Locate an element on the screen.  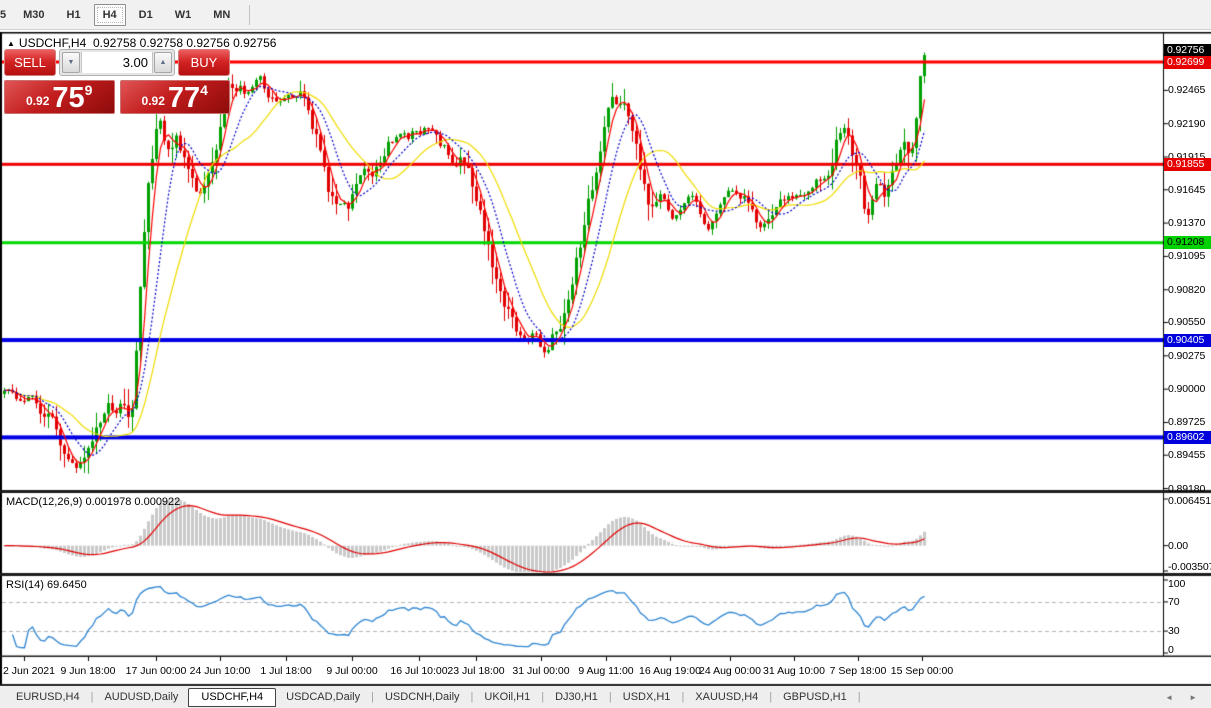
chevron-up-icon: ▲ is located at coordinates (163, 62).